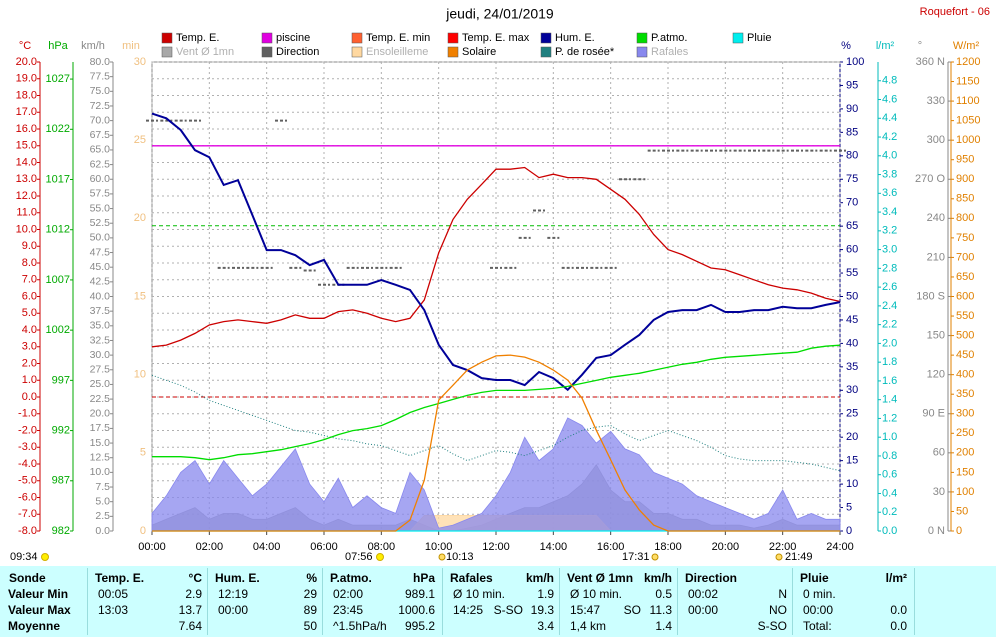 Image resolution: width=996 pixels, height=637 pixels. Describe the element at coordinates (100, 179) in the screenshot. I see `y-tick-label: 60.0` at that location.